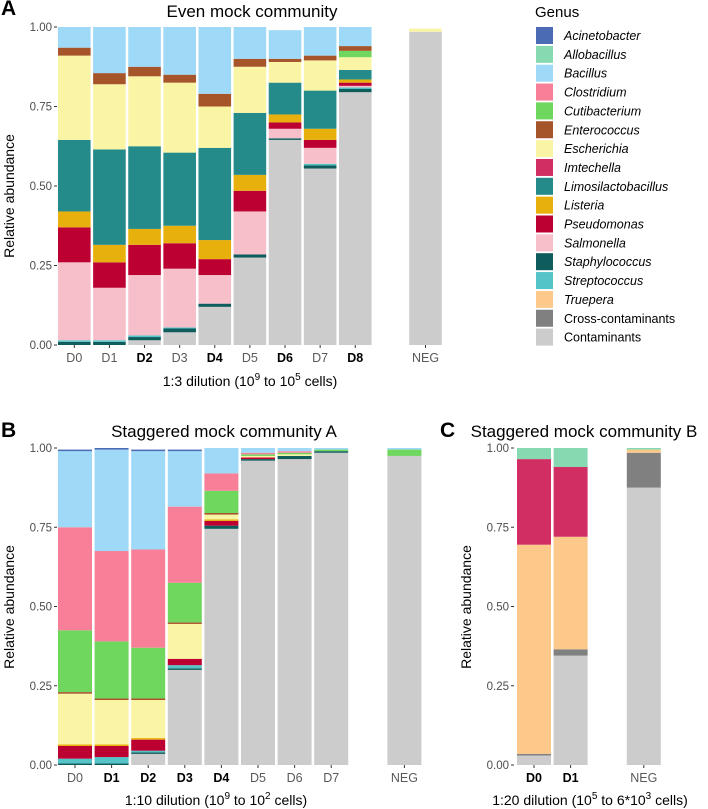  What do you see at coordinates (41, 608) in the screenshot?
I see `panel-b-ytick-label-2: 0.50` at bounding box center [41, 608].